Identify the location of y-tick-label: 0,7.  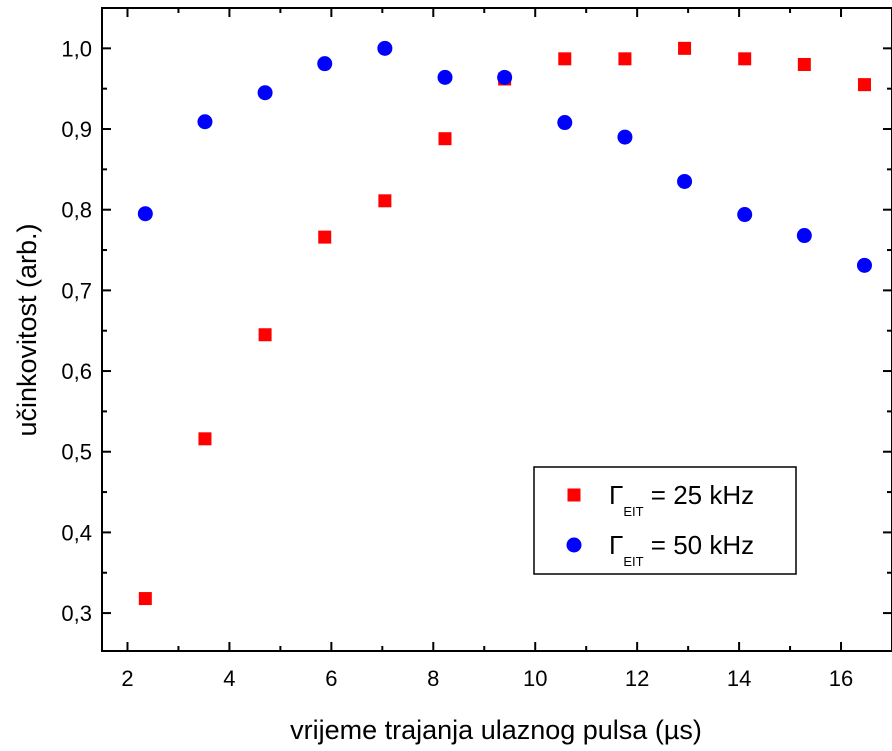
(76, 290).